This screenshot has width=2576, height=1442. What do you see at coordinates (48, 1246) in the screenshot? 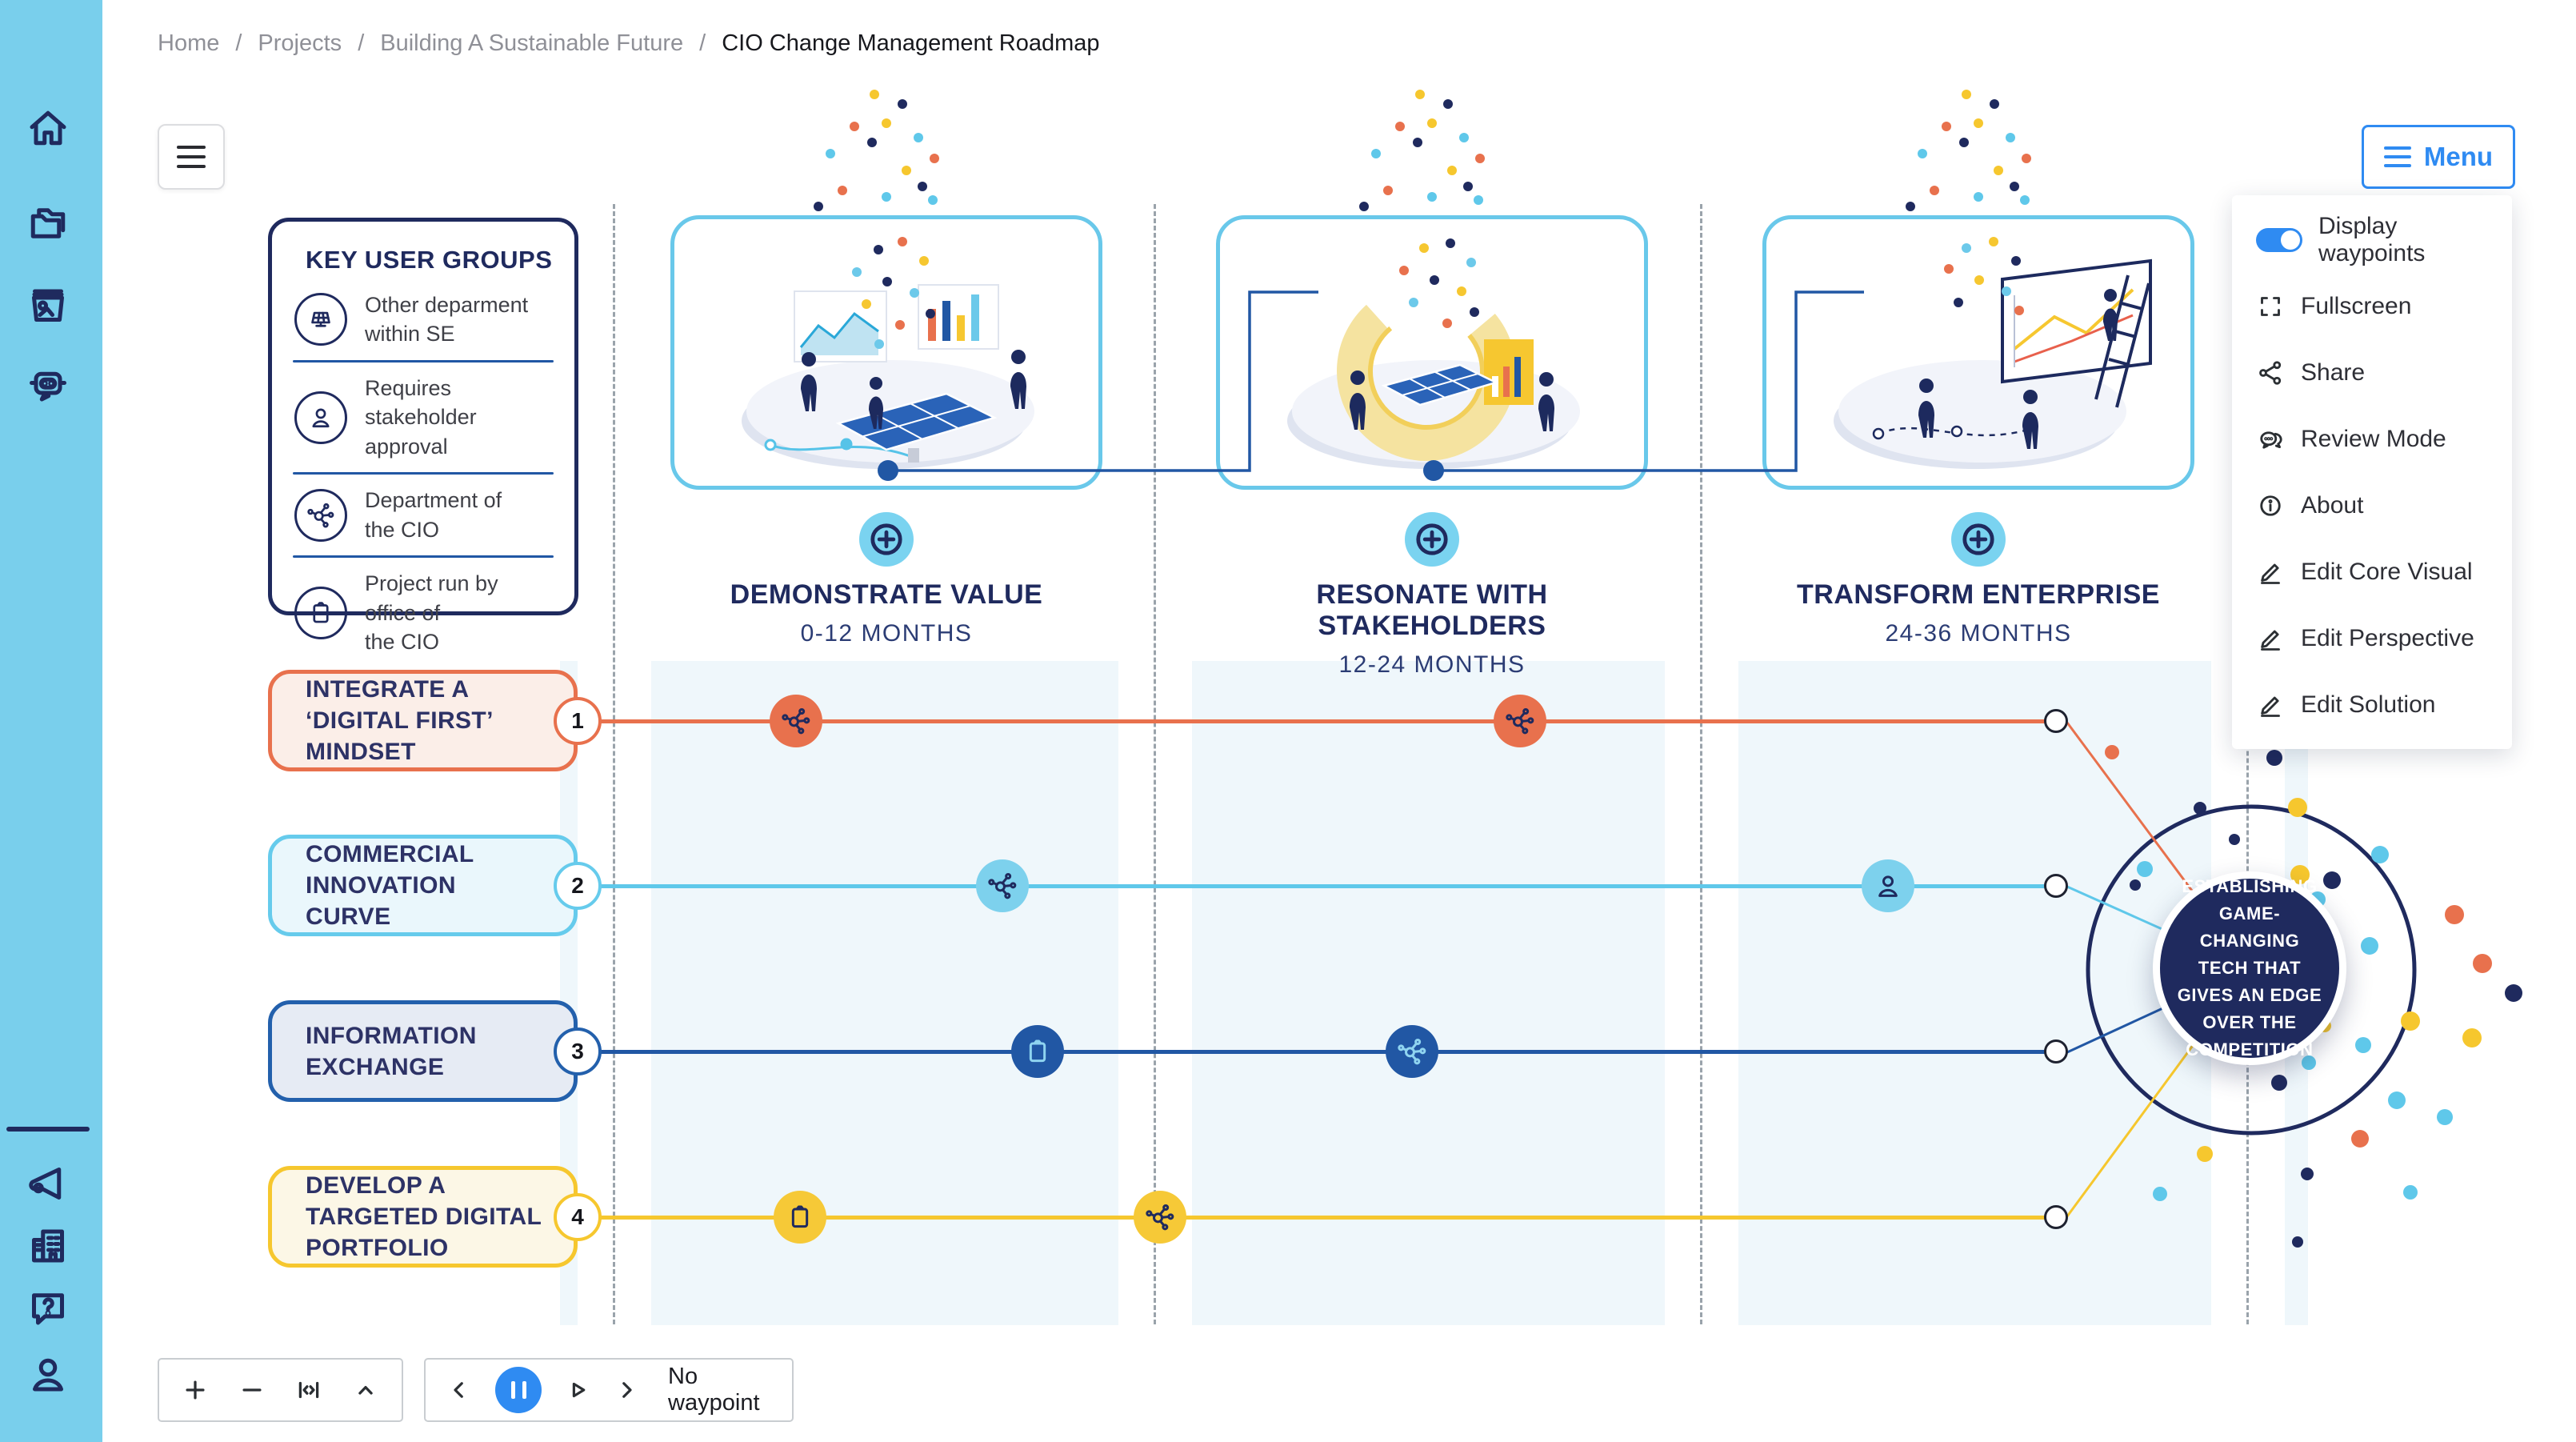
I see `organization-icon` at bounding box center [48, 1246].